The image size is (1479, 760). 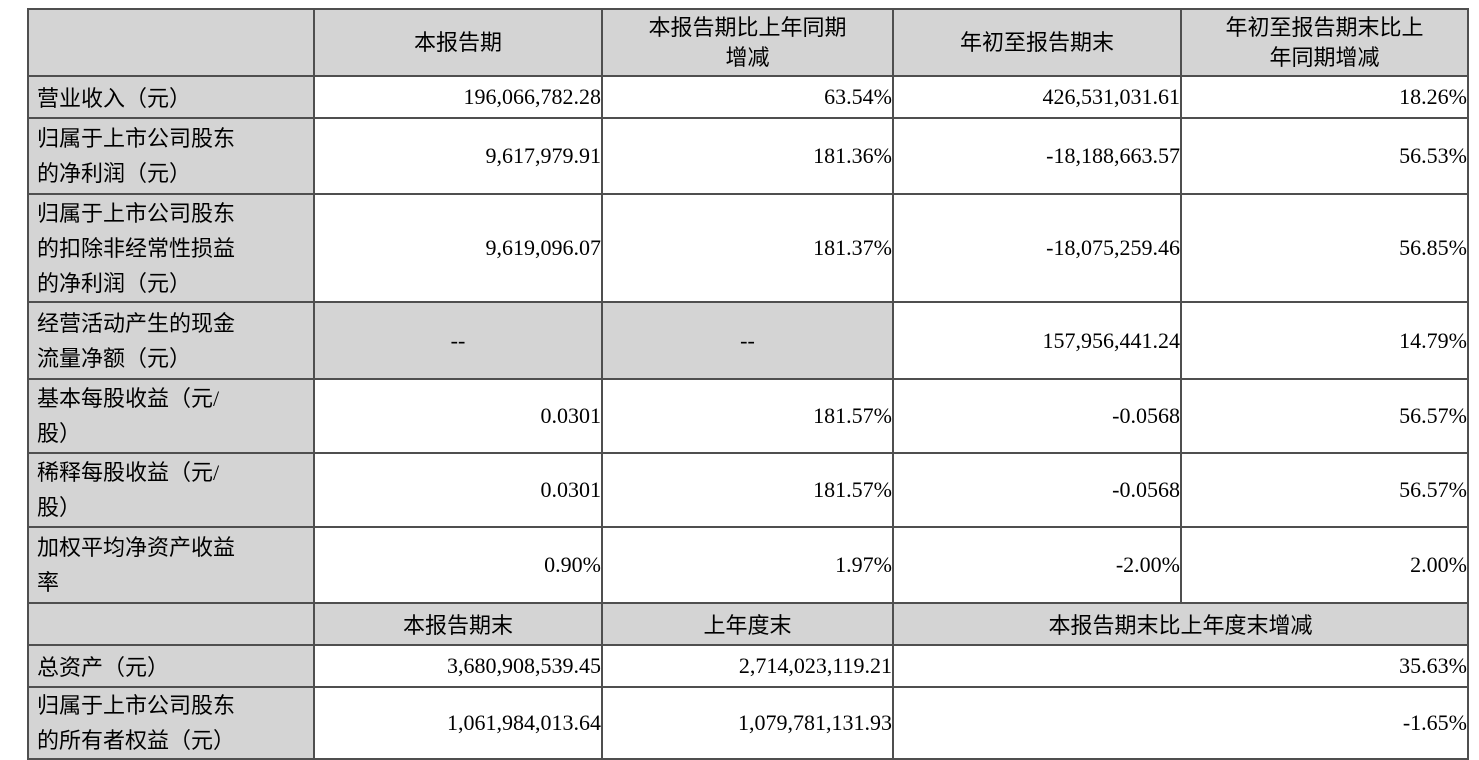 I want to click on ytd-value: -18,075,259.46, so click(x=1037, y=248).